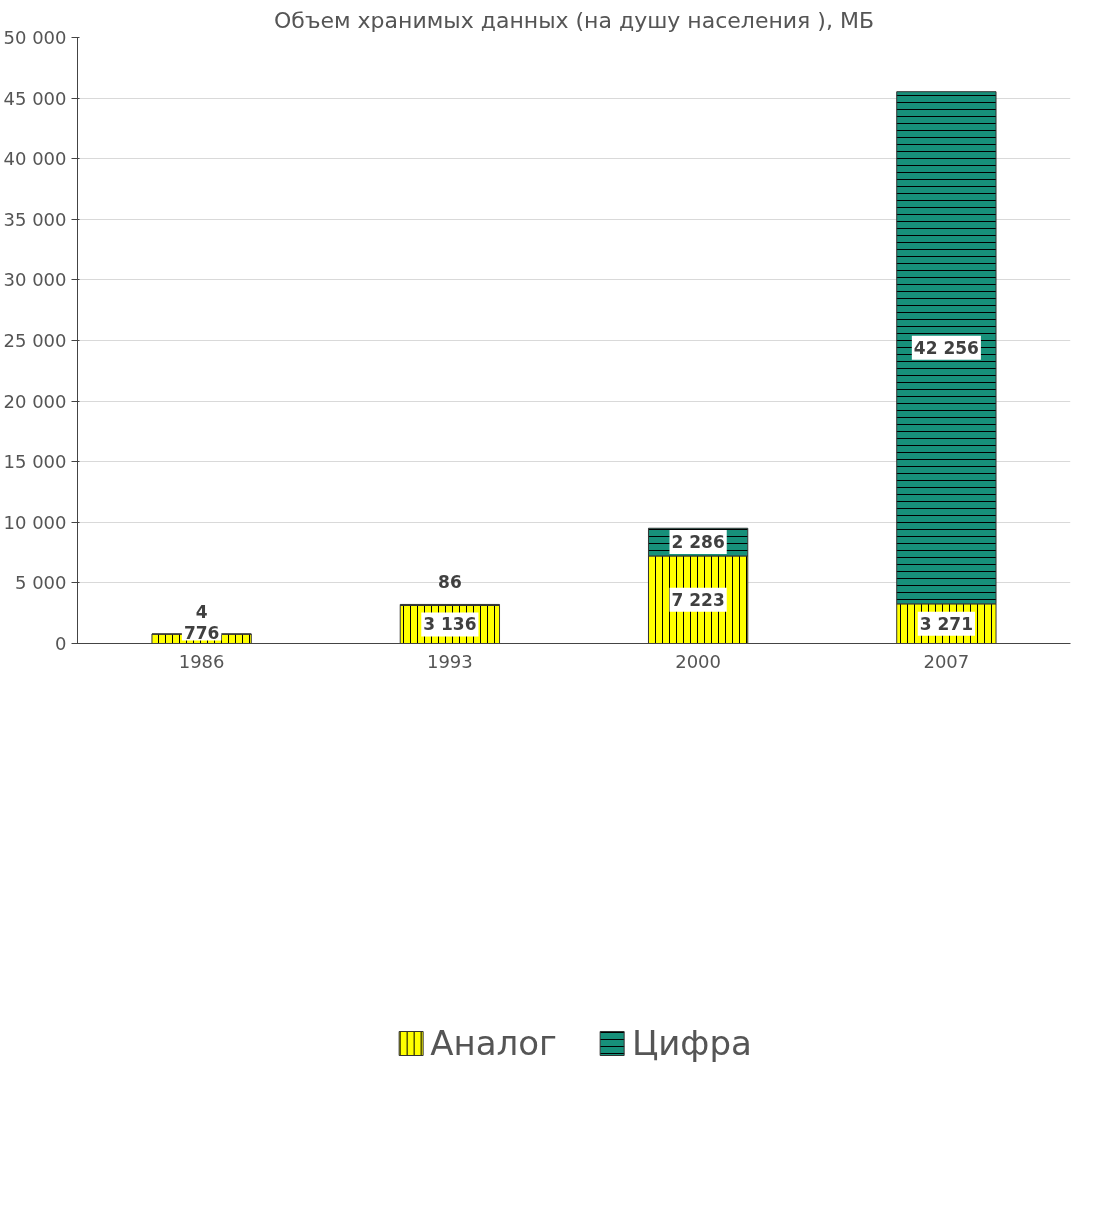 This screenshot has width=1117, height=1215. What do you see at coordinates (201, 661) in the screenshot?
I see `x-tick-label: 1986` at bounding box center [201, 661].